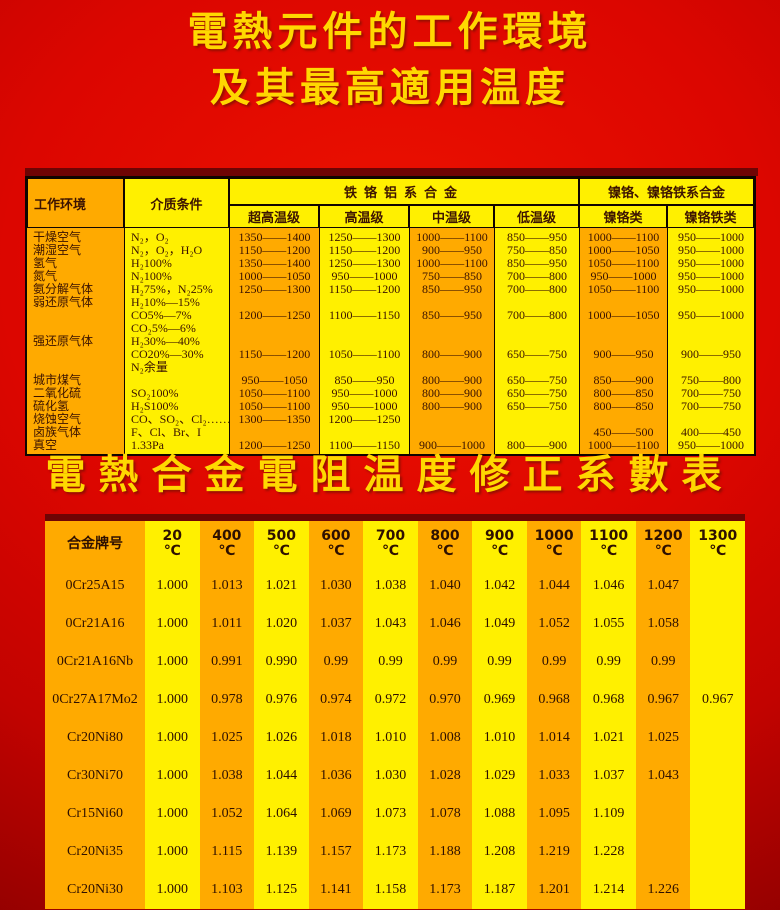  Describe the element at coordinates (623, 354) in the screenshot. I see `table1-cell-r9-c6: 900——950` at that location.